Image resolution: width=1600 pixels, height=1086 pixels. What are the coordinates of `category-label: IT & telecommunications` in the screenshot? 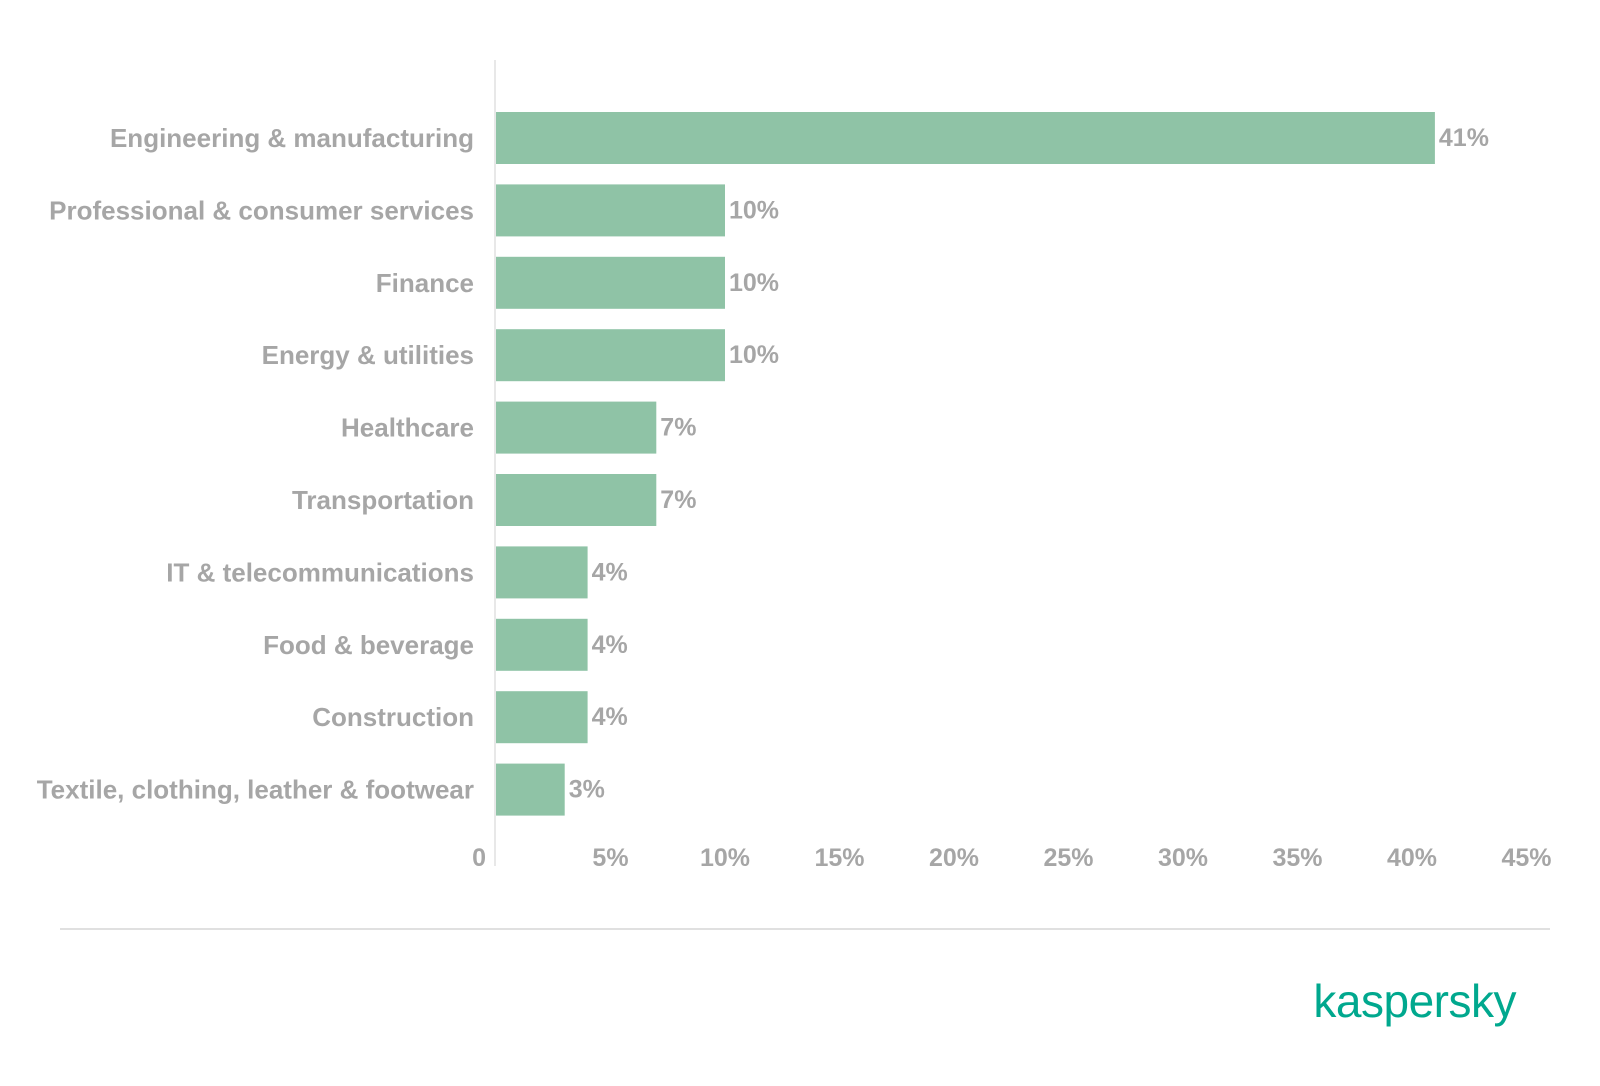 It's located at (320, 572).